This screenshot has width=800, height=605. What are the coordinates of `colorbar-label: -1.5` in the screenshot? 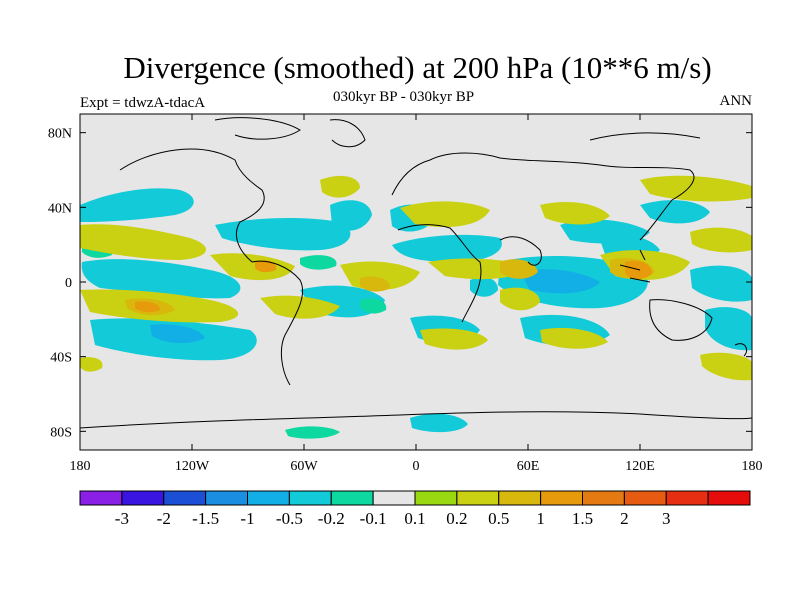 It's located at (205, 518).